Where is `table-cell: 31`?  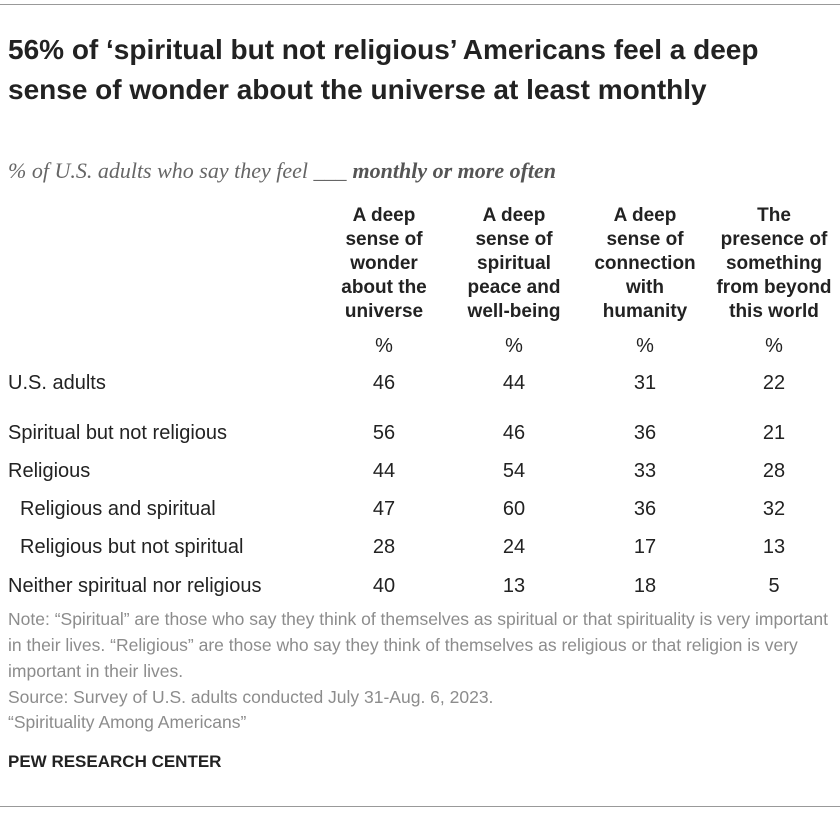
table-cell: 31 is located at coordinates (645, 383).